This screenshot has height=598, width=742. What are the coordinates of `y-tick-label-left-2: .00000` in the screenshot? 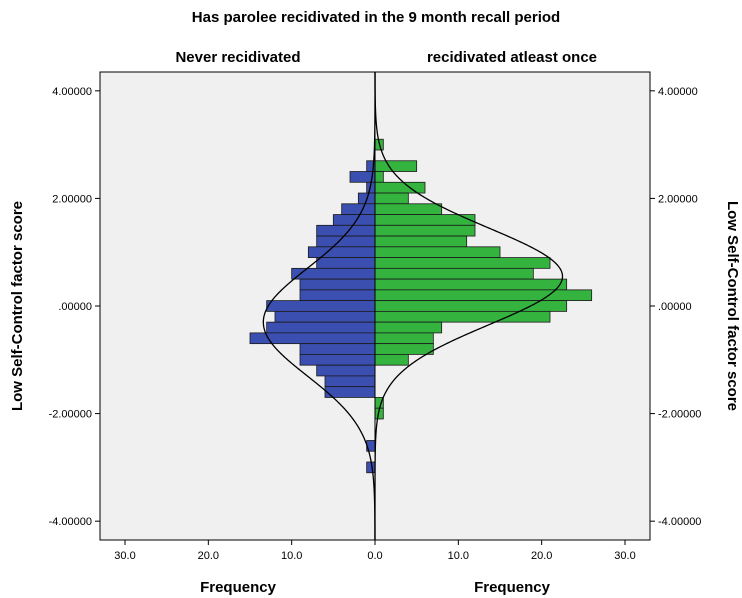 It's located at (75, 307).